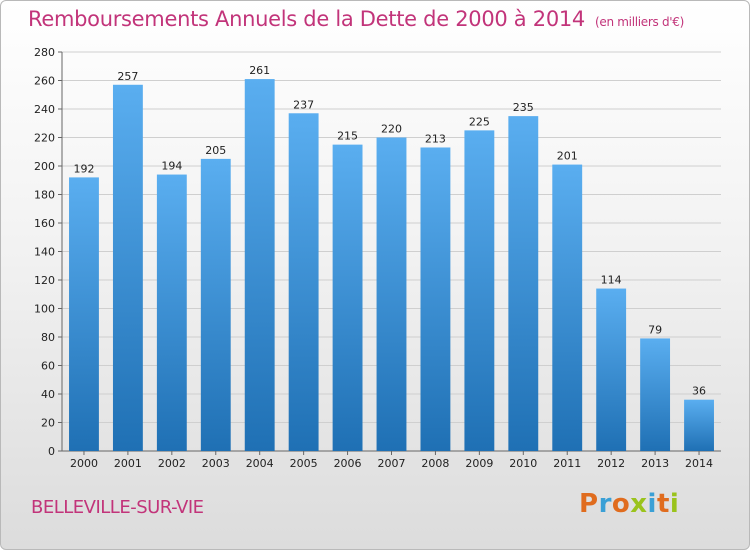 The width and height of the screenshot is (750, 550). Describe the element at coordinates (567, 156) in the screenshot. I see `bar-value-label: 201` at that location.